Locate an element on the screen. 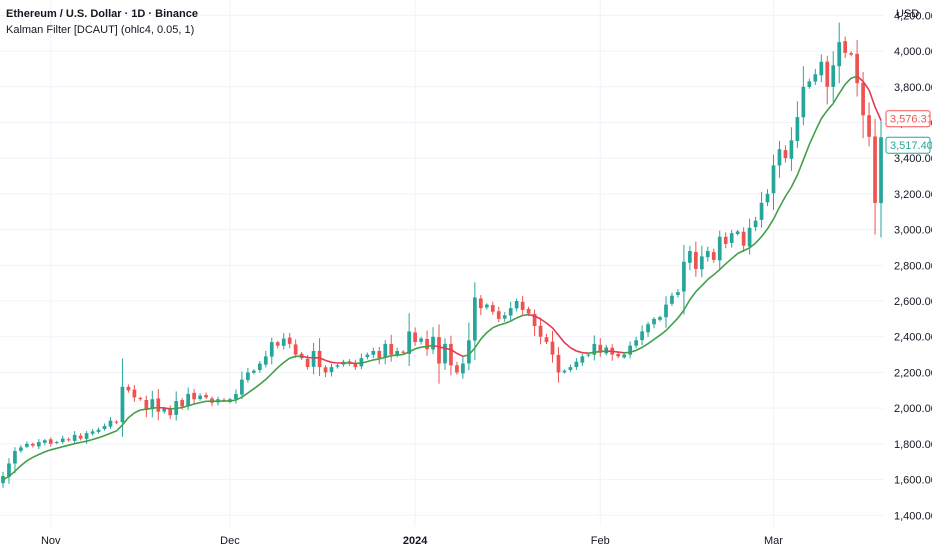  y-tick-label: 4,200.00 is located at coordinates (913, 16).